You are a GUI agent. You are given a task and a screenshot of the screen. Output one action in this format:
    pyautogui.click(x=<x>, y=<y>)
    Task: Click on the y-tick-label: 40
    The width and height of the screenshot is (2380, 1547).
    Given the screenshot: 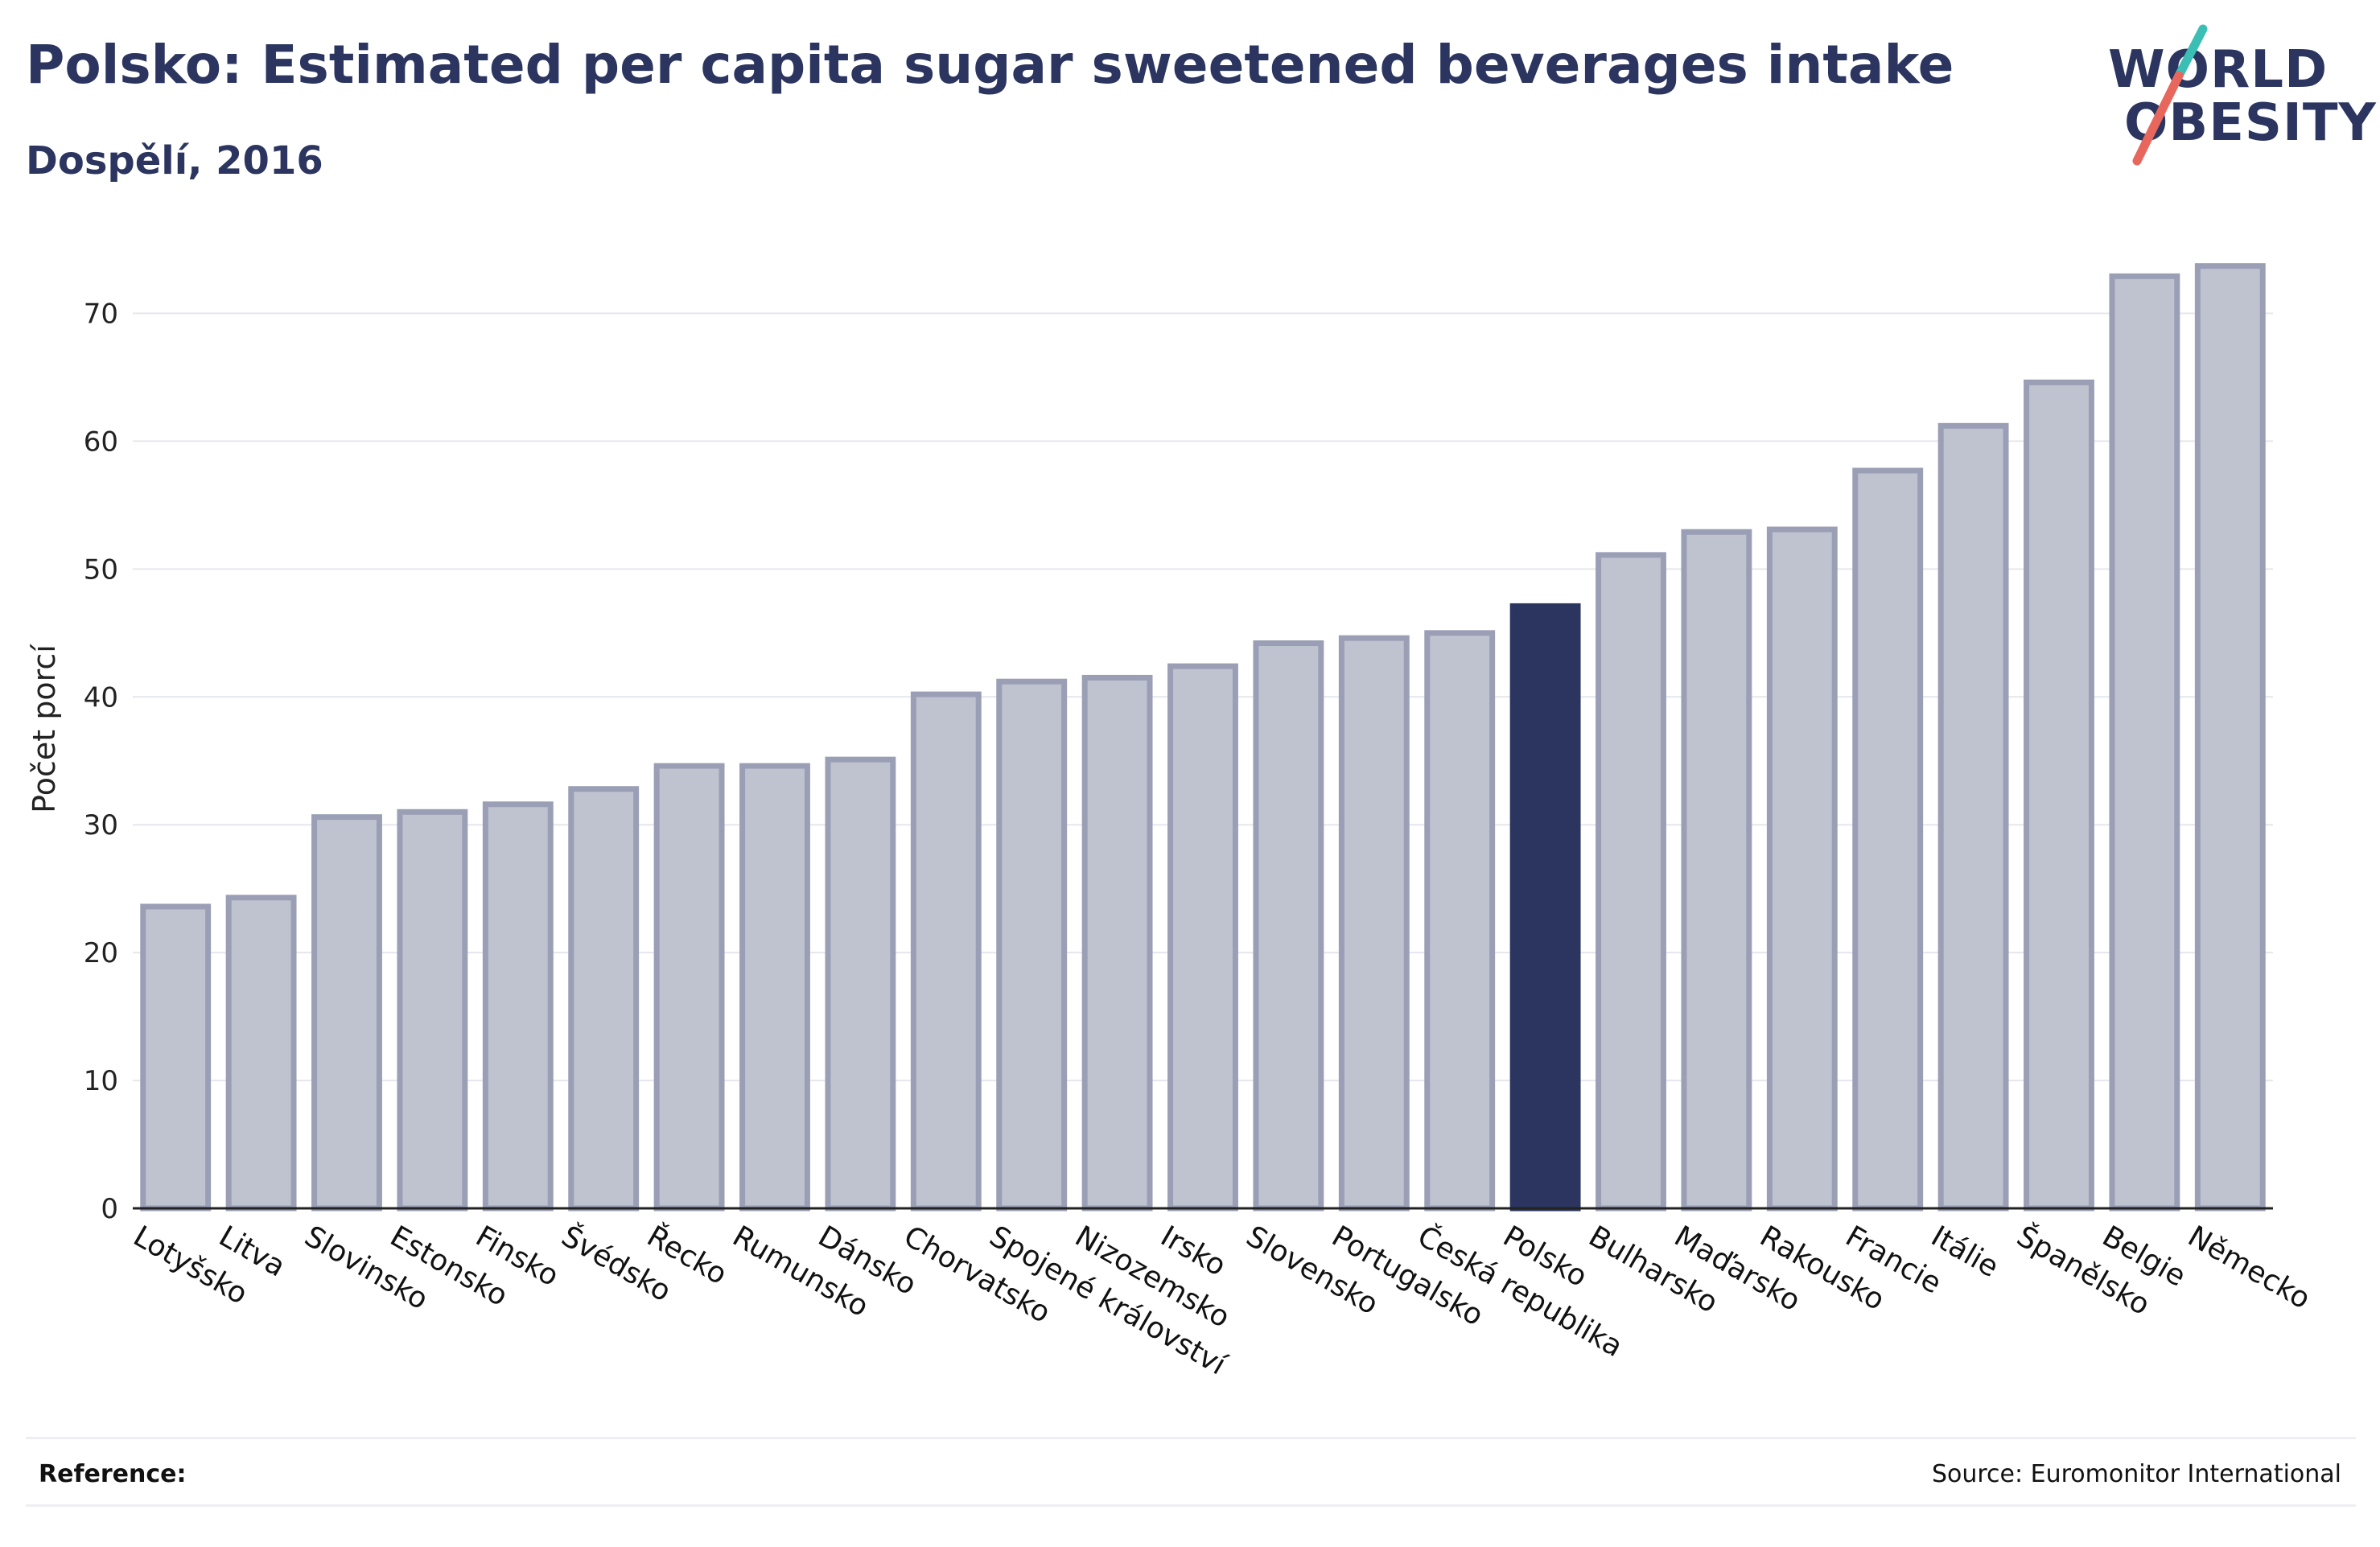 What is the action you would take?
    pyautogui.click(x=101, y=698)
    